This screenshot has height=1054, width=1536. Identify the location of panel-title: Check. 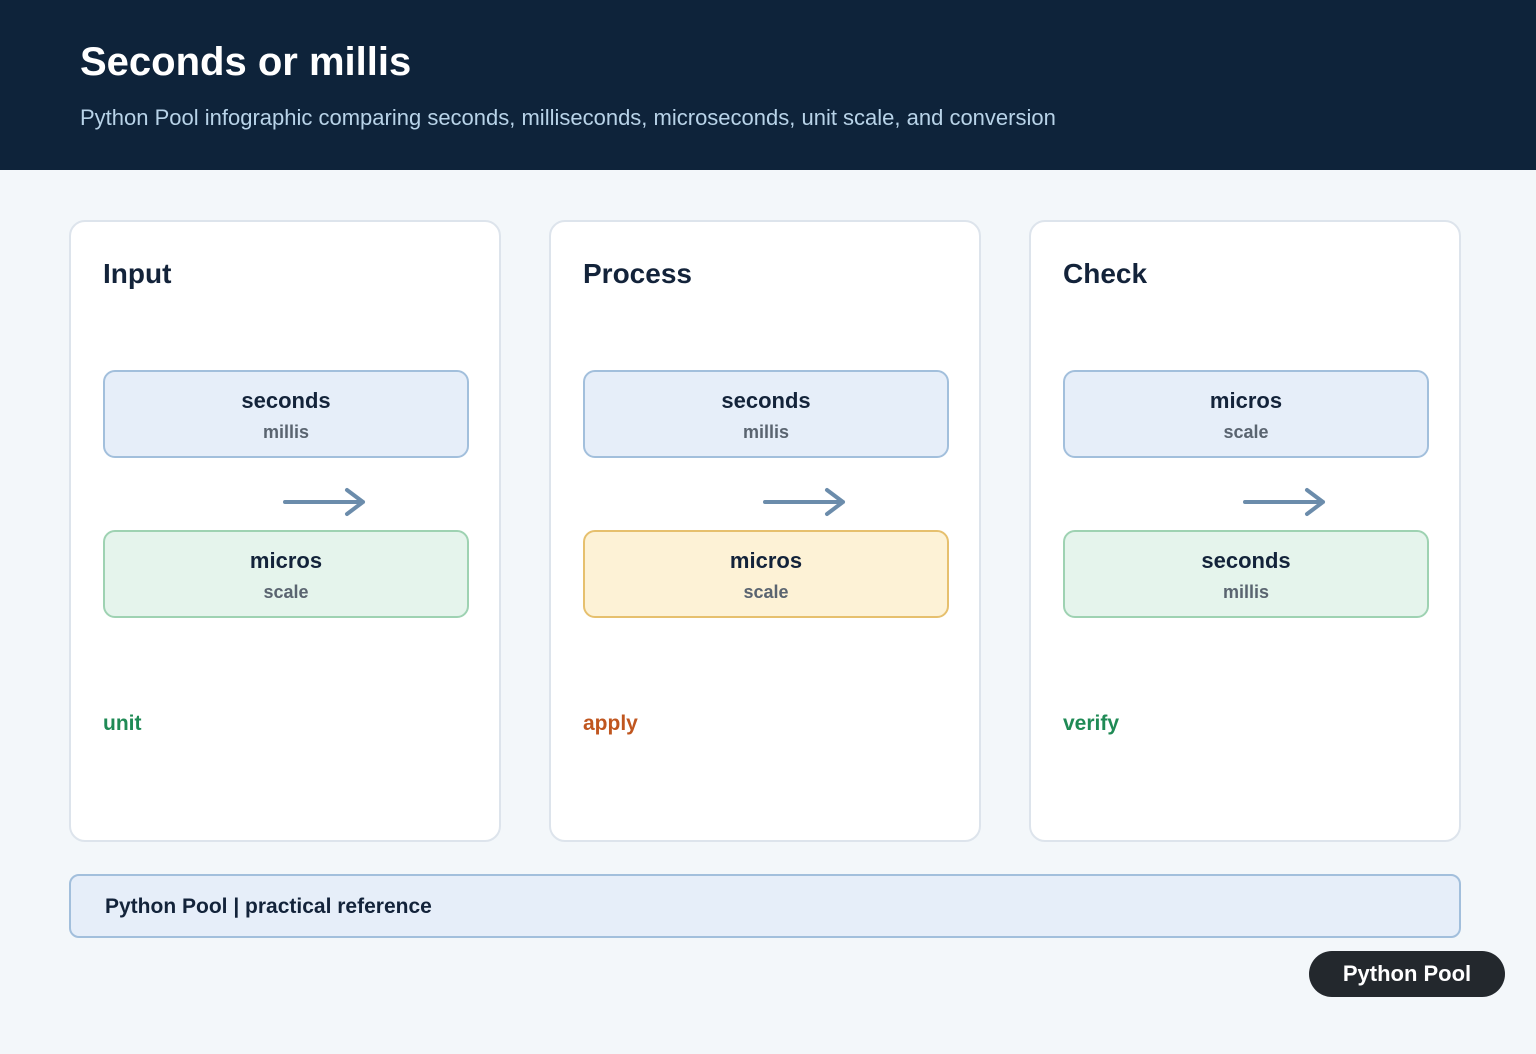
(1105, 273).